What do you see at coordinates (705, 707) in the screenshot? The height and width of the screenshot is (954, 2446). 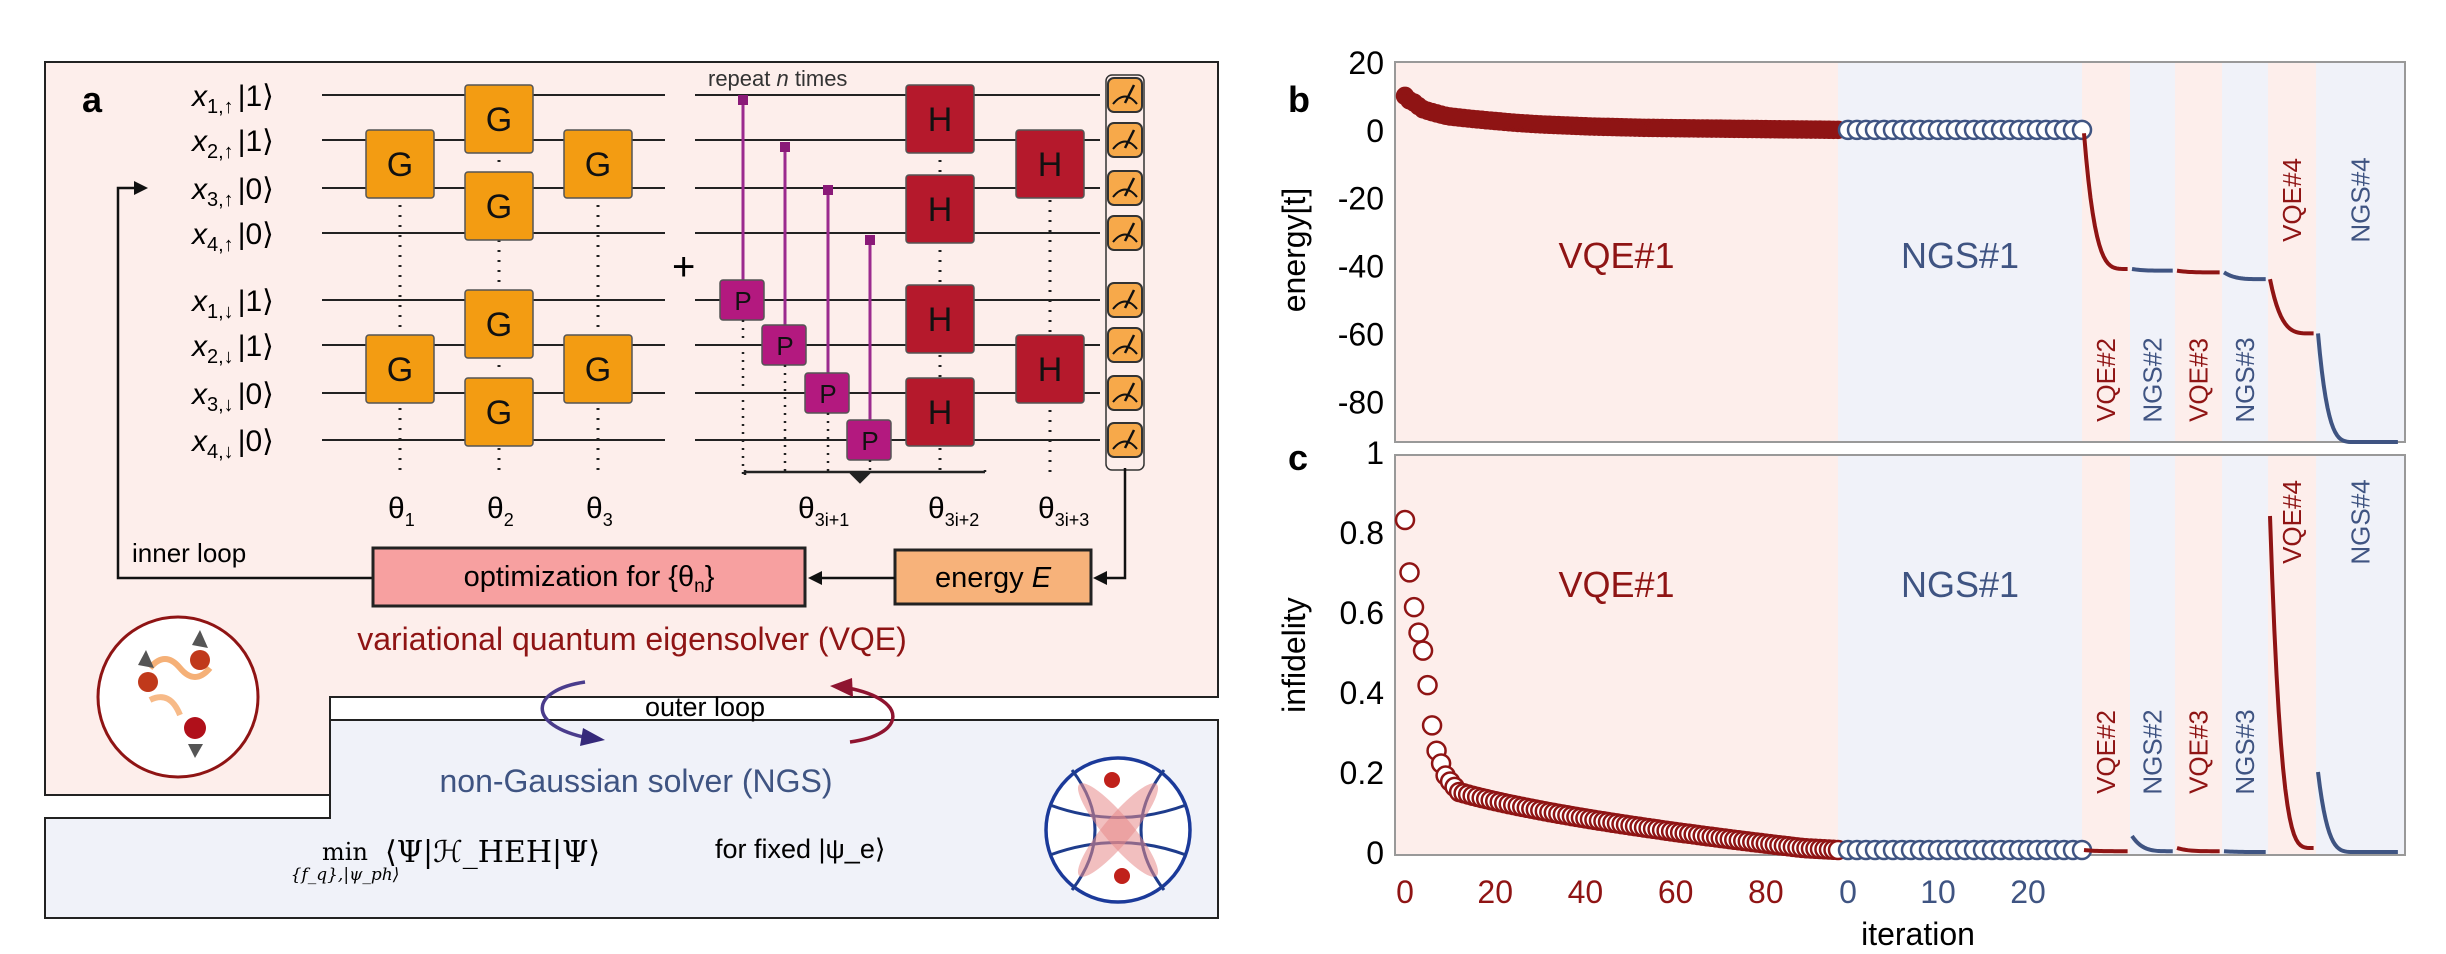 I see `outer-loop-label: outer loop` at bounding box center [705, 707].